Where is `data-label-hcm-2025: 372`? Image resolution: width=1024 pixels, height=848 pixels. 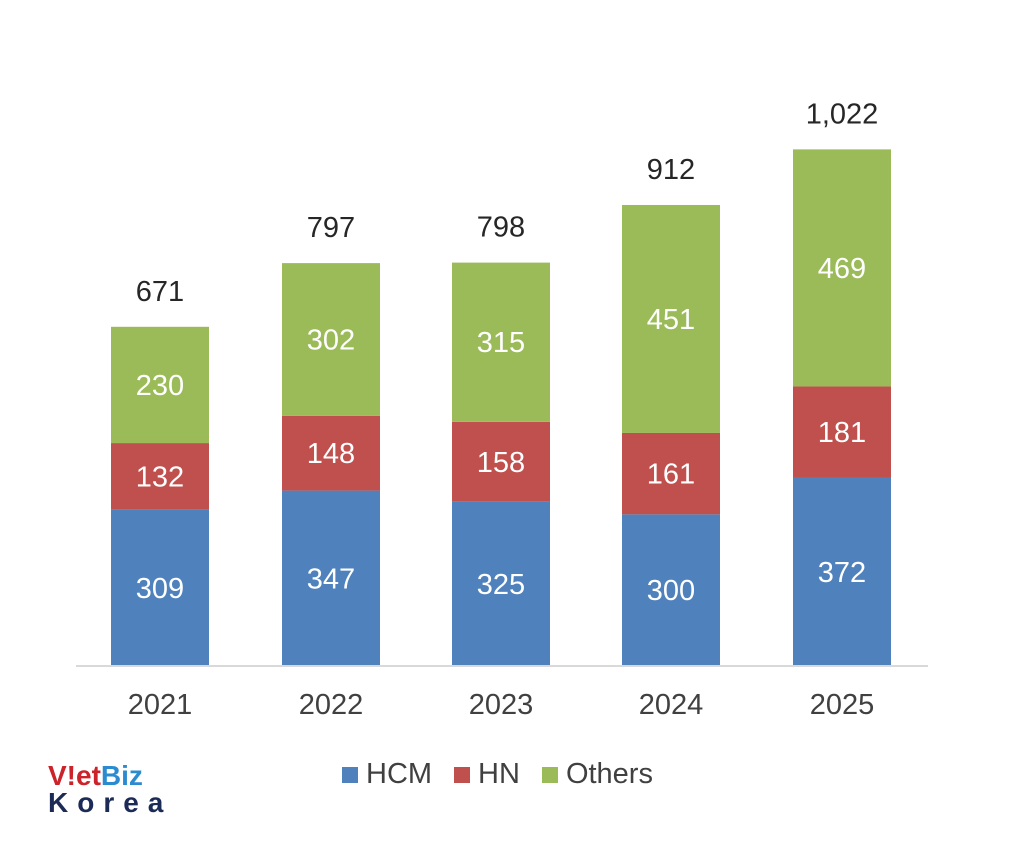
data-label-hcm-2025: 372 is located at coordinates (842, 573).